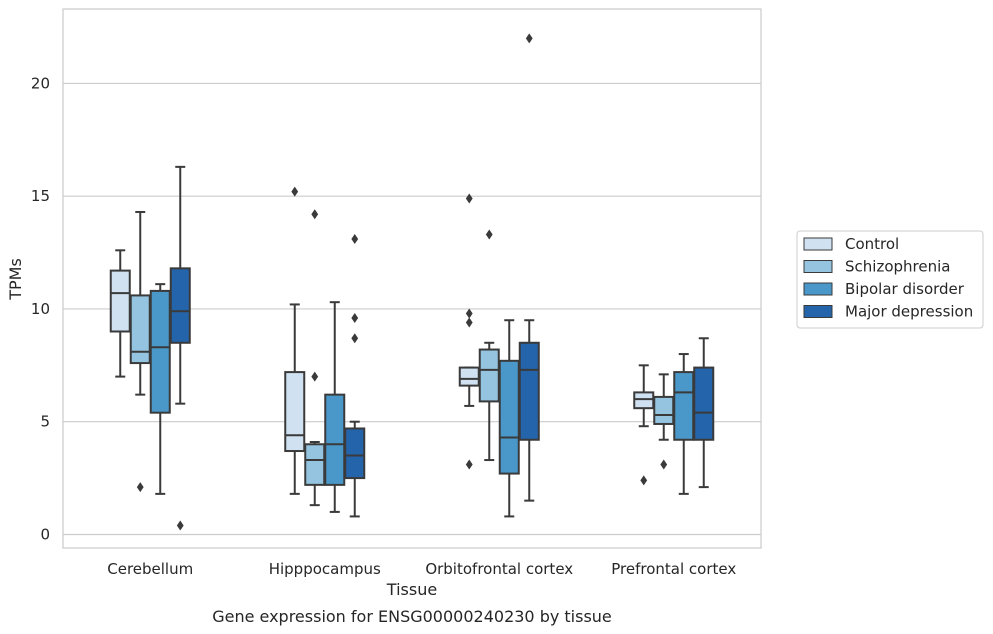  I want to click on x-tick-label: Orbitofrontal cortex, so click(499, 569).